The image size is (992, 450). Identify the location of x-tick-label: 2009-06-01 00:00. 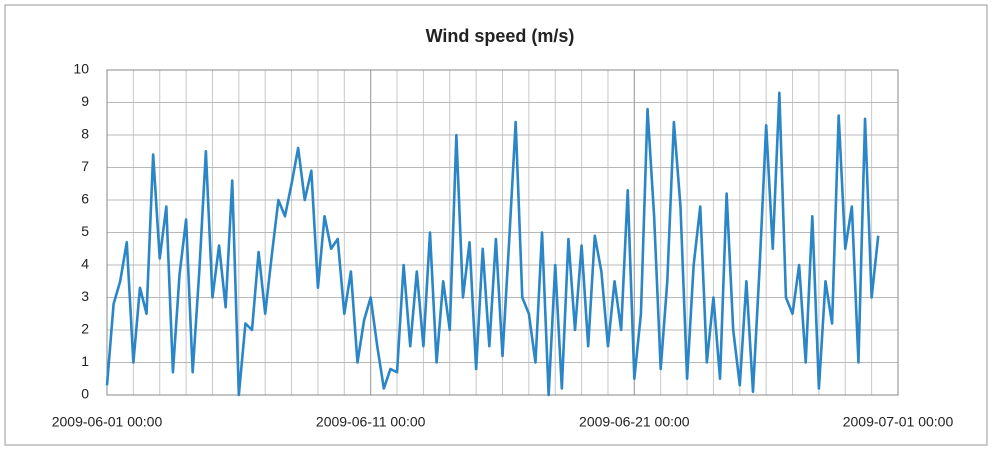
(107, 422).